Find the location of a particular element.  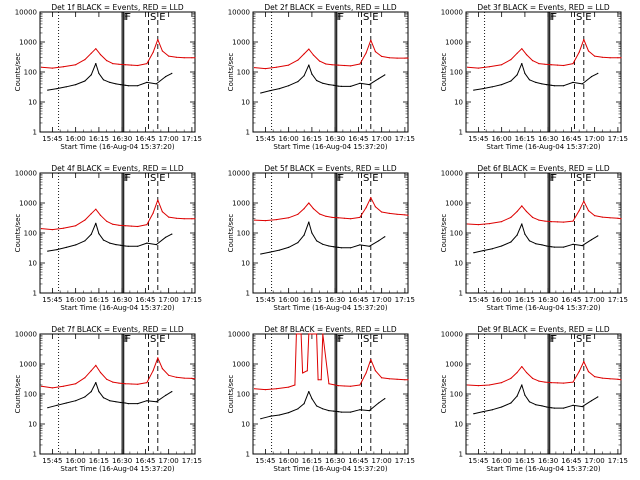

x-tick-label: 16:00 is located at coordinates (502, 139).